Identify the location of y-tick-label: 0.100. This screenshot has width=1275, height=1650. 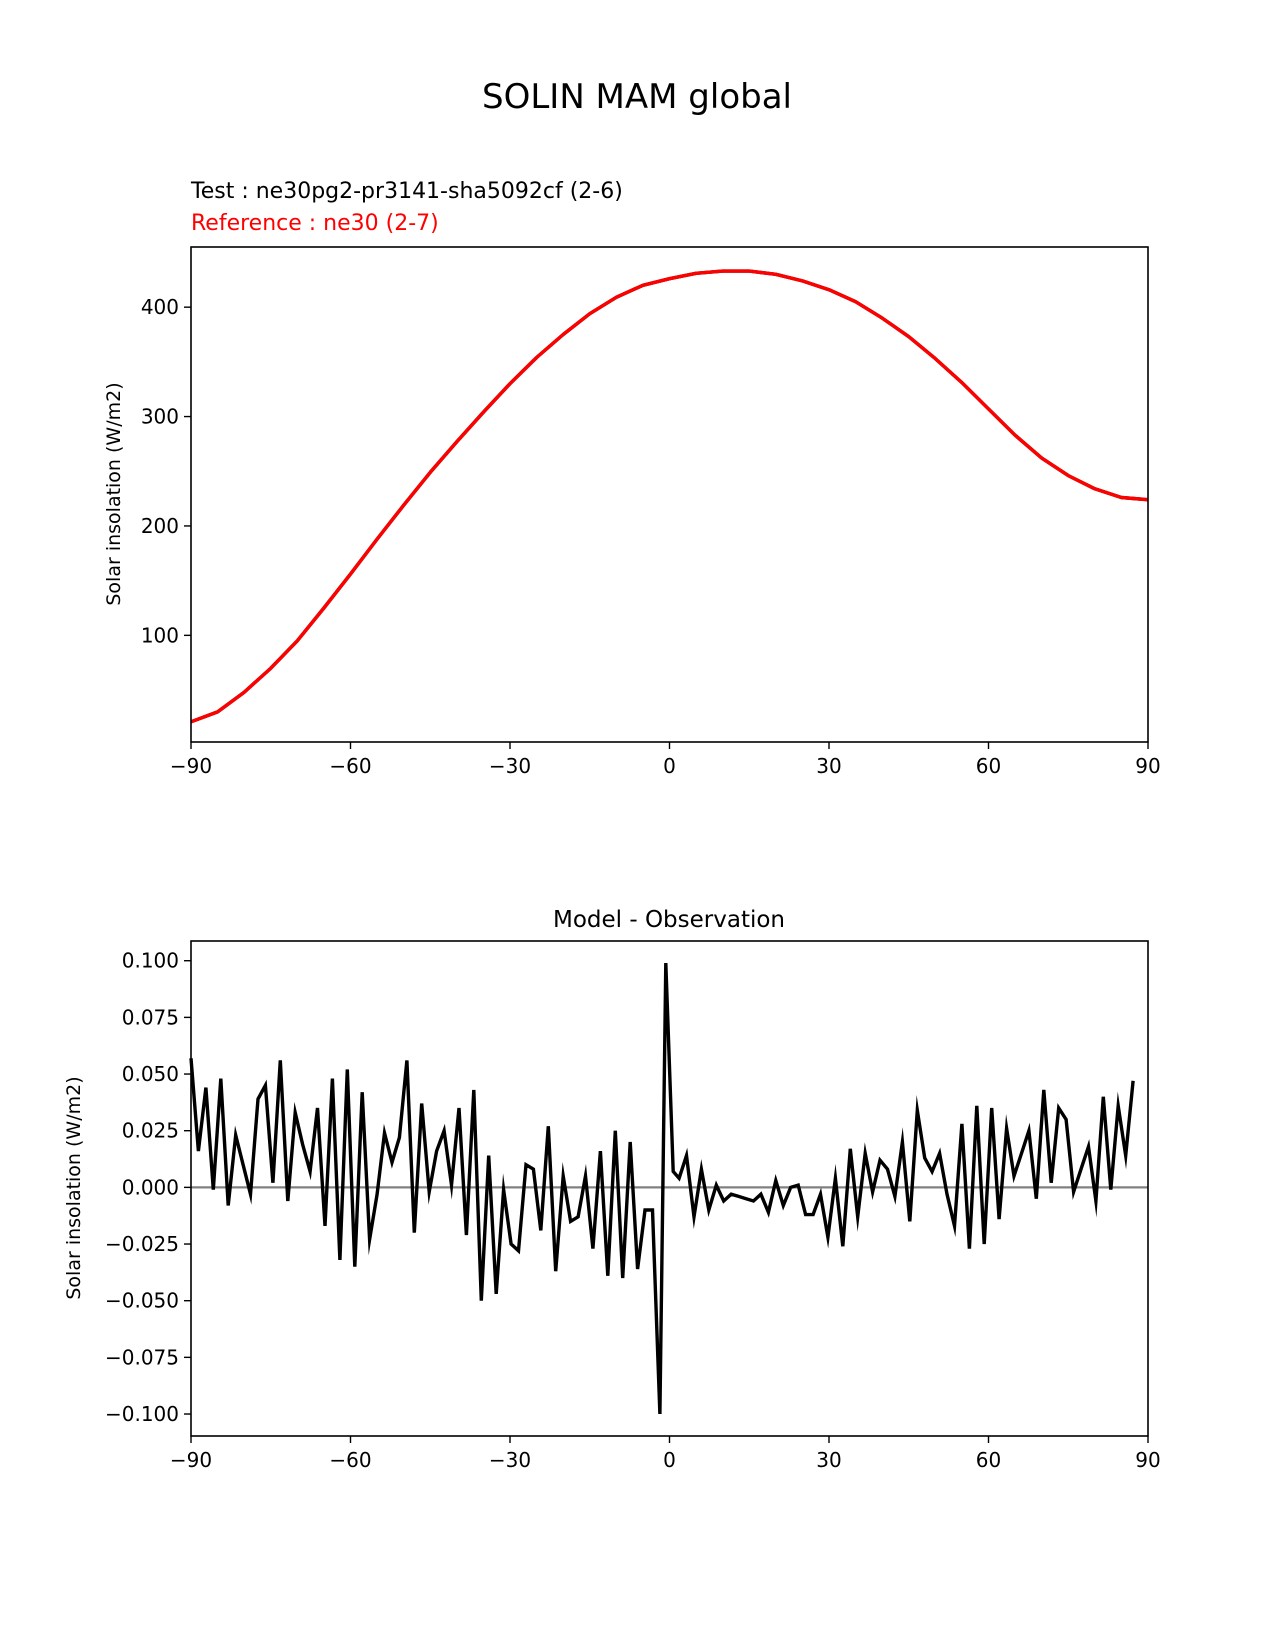
(150, 961).